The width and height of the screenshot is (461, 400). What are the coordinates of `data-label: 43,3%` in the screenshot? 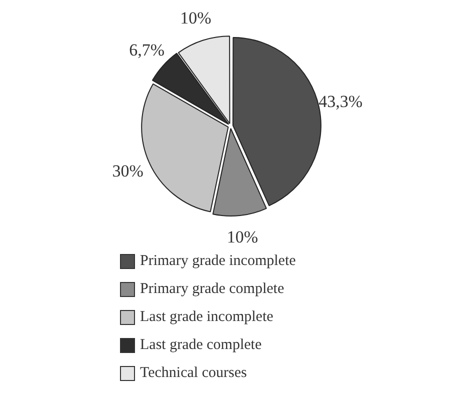 It's located at (340, 101).